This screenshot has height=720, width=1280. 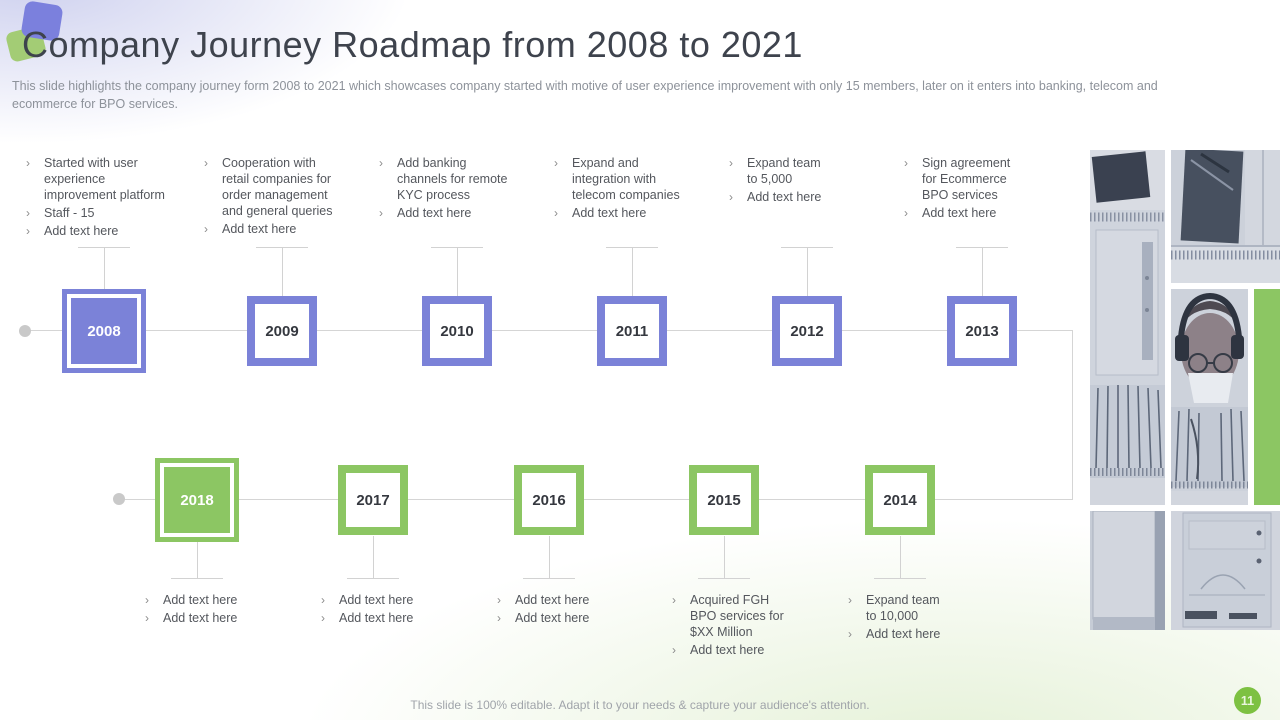 What do you see at coordinates (1072, 415) in the screenshot?
I see `timeline-connector-line` at bounding box center [1072, 415].